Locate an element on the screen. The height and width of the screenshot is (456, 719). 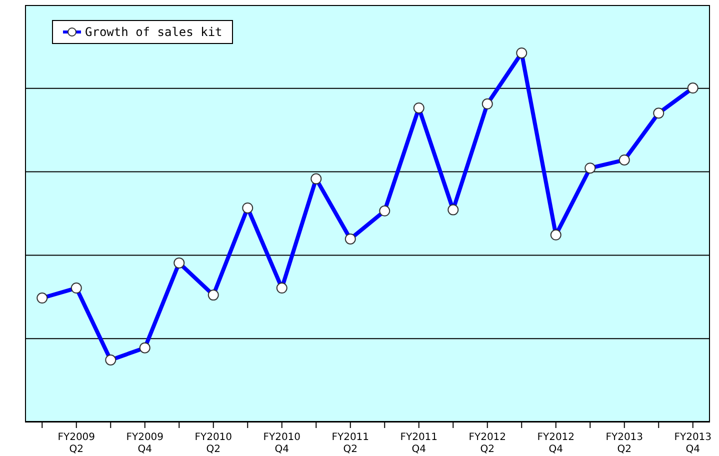
x-tick-label: FY2011 Q2 is located at coordinates (351, 443).